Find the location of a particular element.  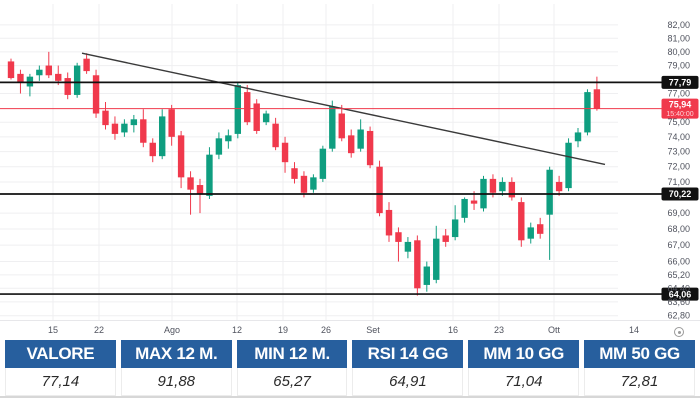

svg-text: 64,40 is located at coordinates (678, 288).